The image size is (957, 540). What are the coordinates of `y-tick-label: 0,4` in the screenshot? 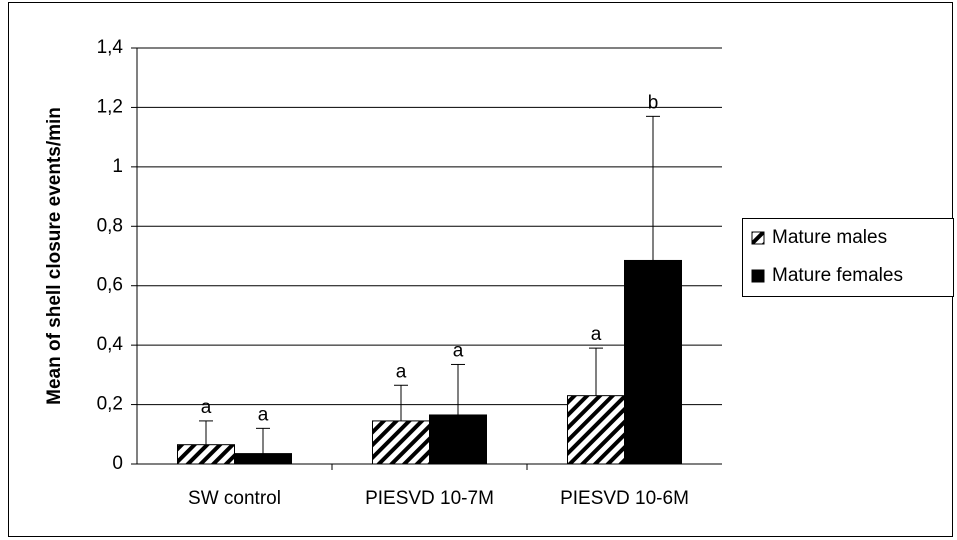 It's located at (110, 344).